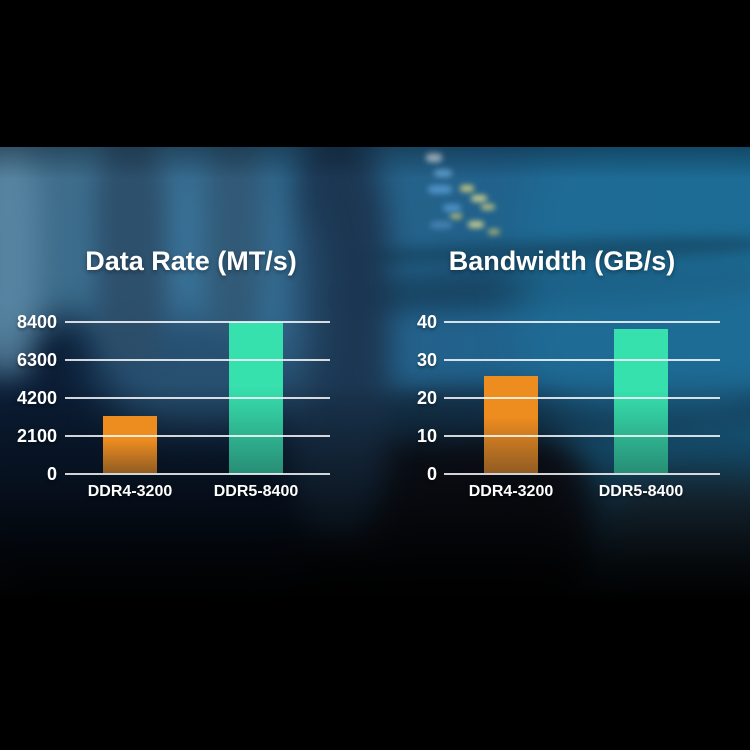 The height and width of the screenshot is (750, 750). Describe the element at coordinates (562, 261) in the screenshot. I see `chart-title-bandwidth: Bandwidth (GB/s)` at that location.